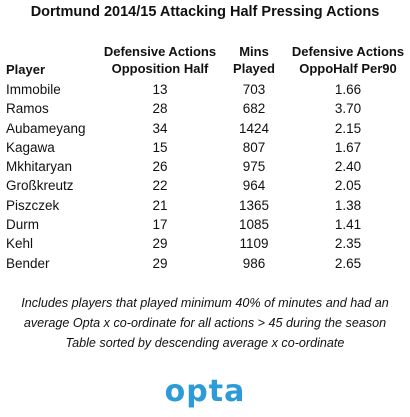 The width and height of the screenshot is (410, 417). What do you see at coordinates (348, 263) in the screenshot?
I see `cell-per90: 2.65` at bounding box center [348, 263].